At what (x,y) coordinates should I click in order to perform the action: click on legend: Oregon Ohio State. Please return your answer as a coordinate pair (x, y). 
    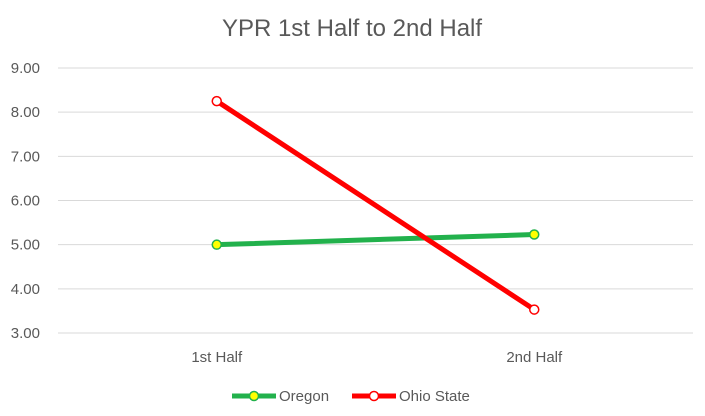
    Looking at the image, I should click on (351, 396).